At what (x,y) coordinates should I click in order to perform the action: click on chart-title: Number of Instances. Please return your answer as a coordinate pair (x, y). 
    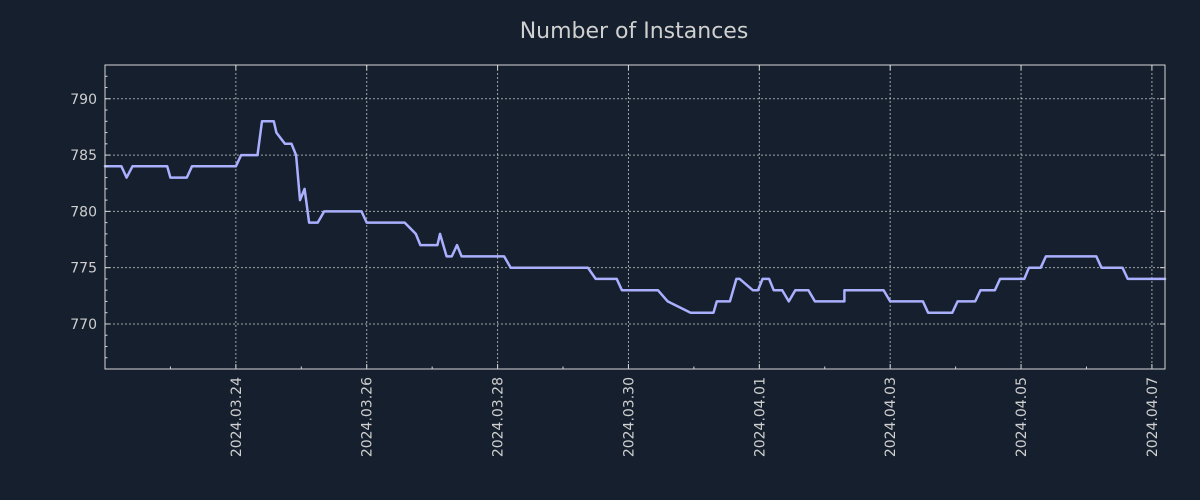
    Looking at the image, I should click on (634, 31).